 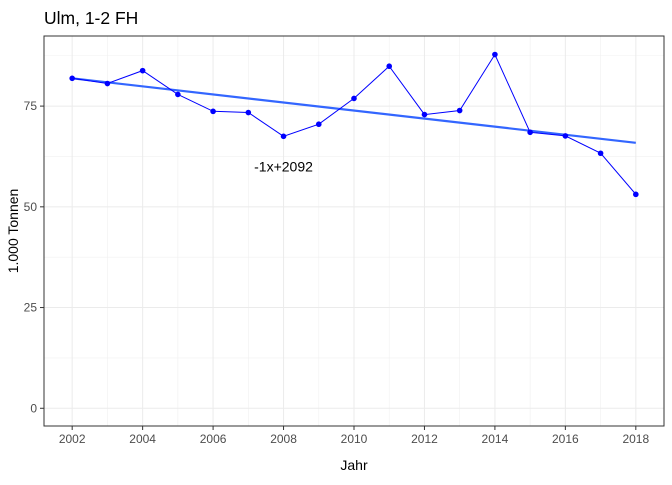 I want to click on x-tick-label: 2002, so click(x=72, y=439).